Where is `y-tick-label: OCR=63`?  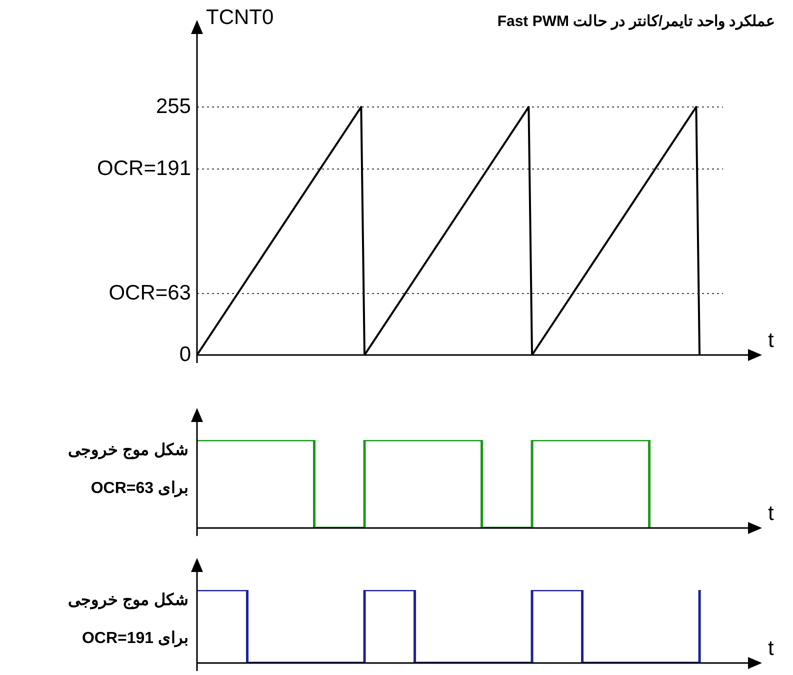
y-tick-label: OCR=63 is located at coordinates (149, 293).